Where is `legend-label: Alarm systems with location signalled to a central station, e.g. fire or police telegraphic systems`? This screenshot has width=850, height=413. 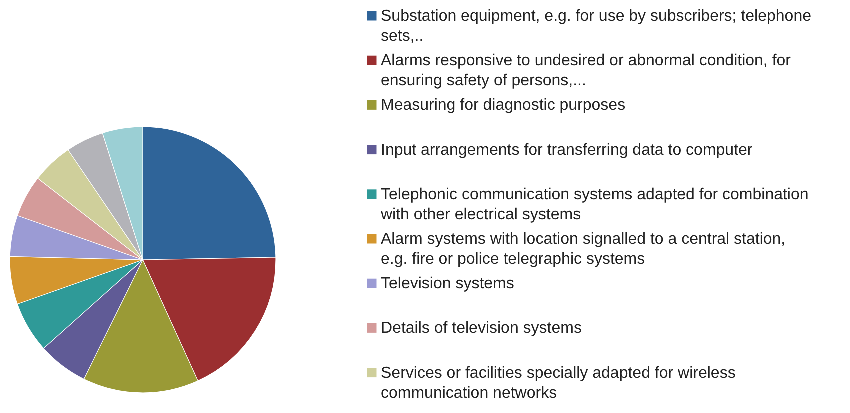 legend-label: Alarm systems with location signalled to a central station, e.g. fire or police telegraphic systems is located at coordinates (583, 249).